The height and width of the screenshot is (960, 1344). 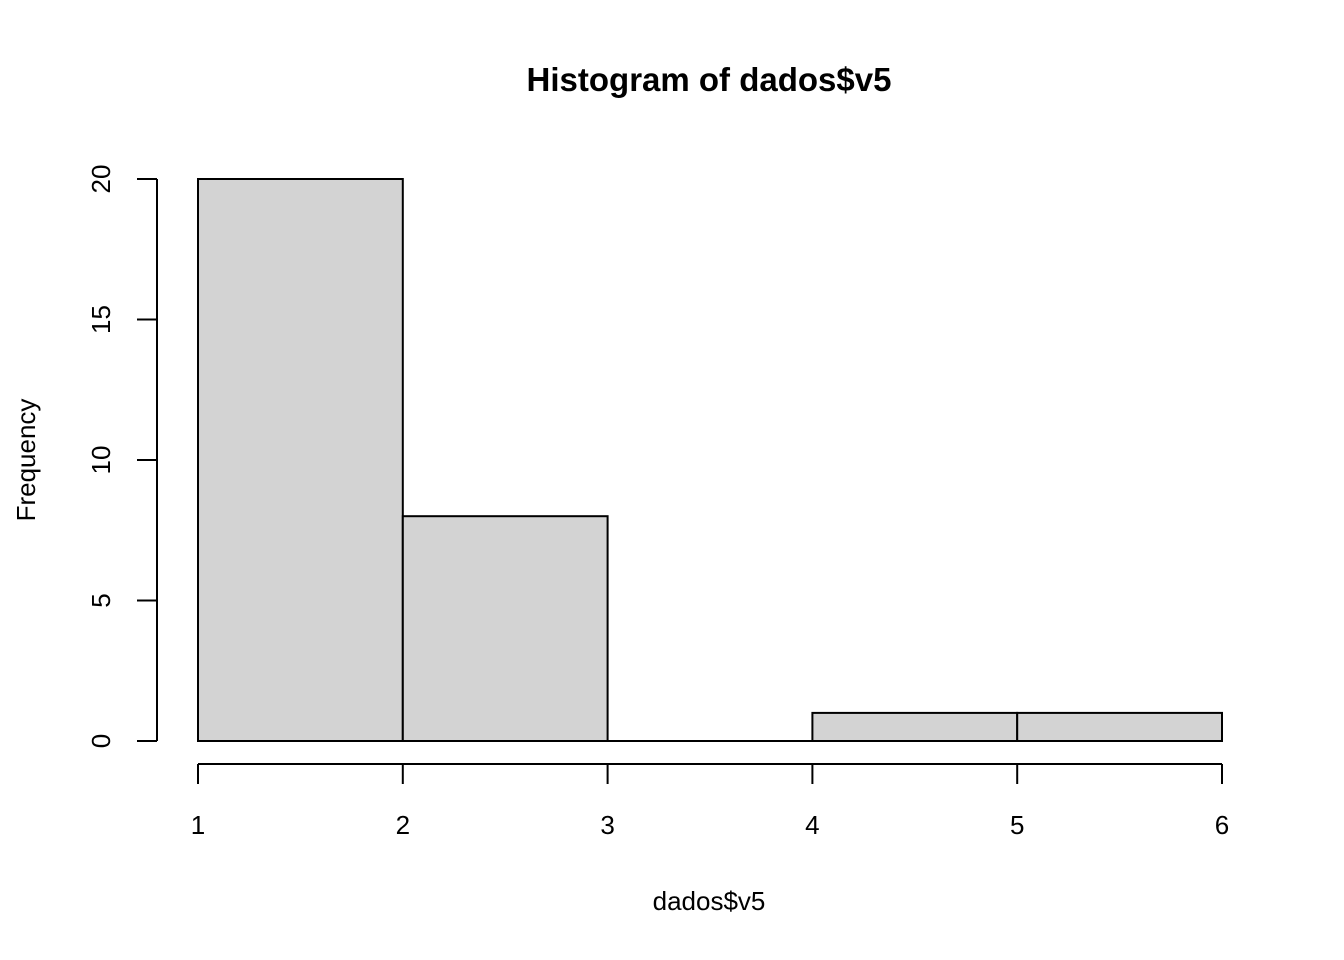 I want to click on y-tick-label: 10, so click(x=101, y=460).